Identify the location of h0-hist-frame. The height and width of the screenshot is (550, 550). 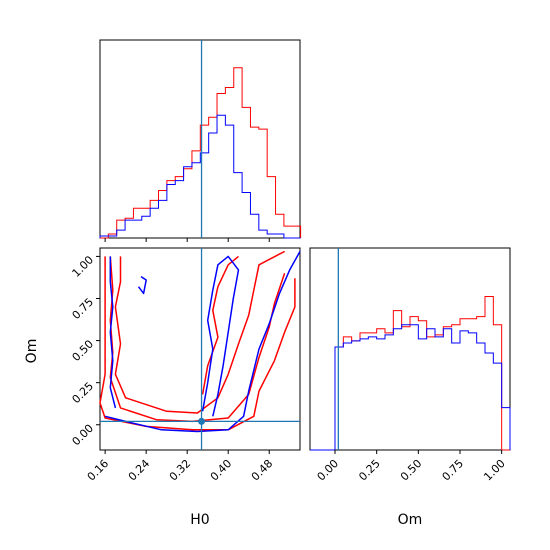
(200, 139).